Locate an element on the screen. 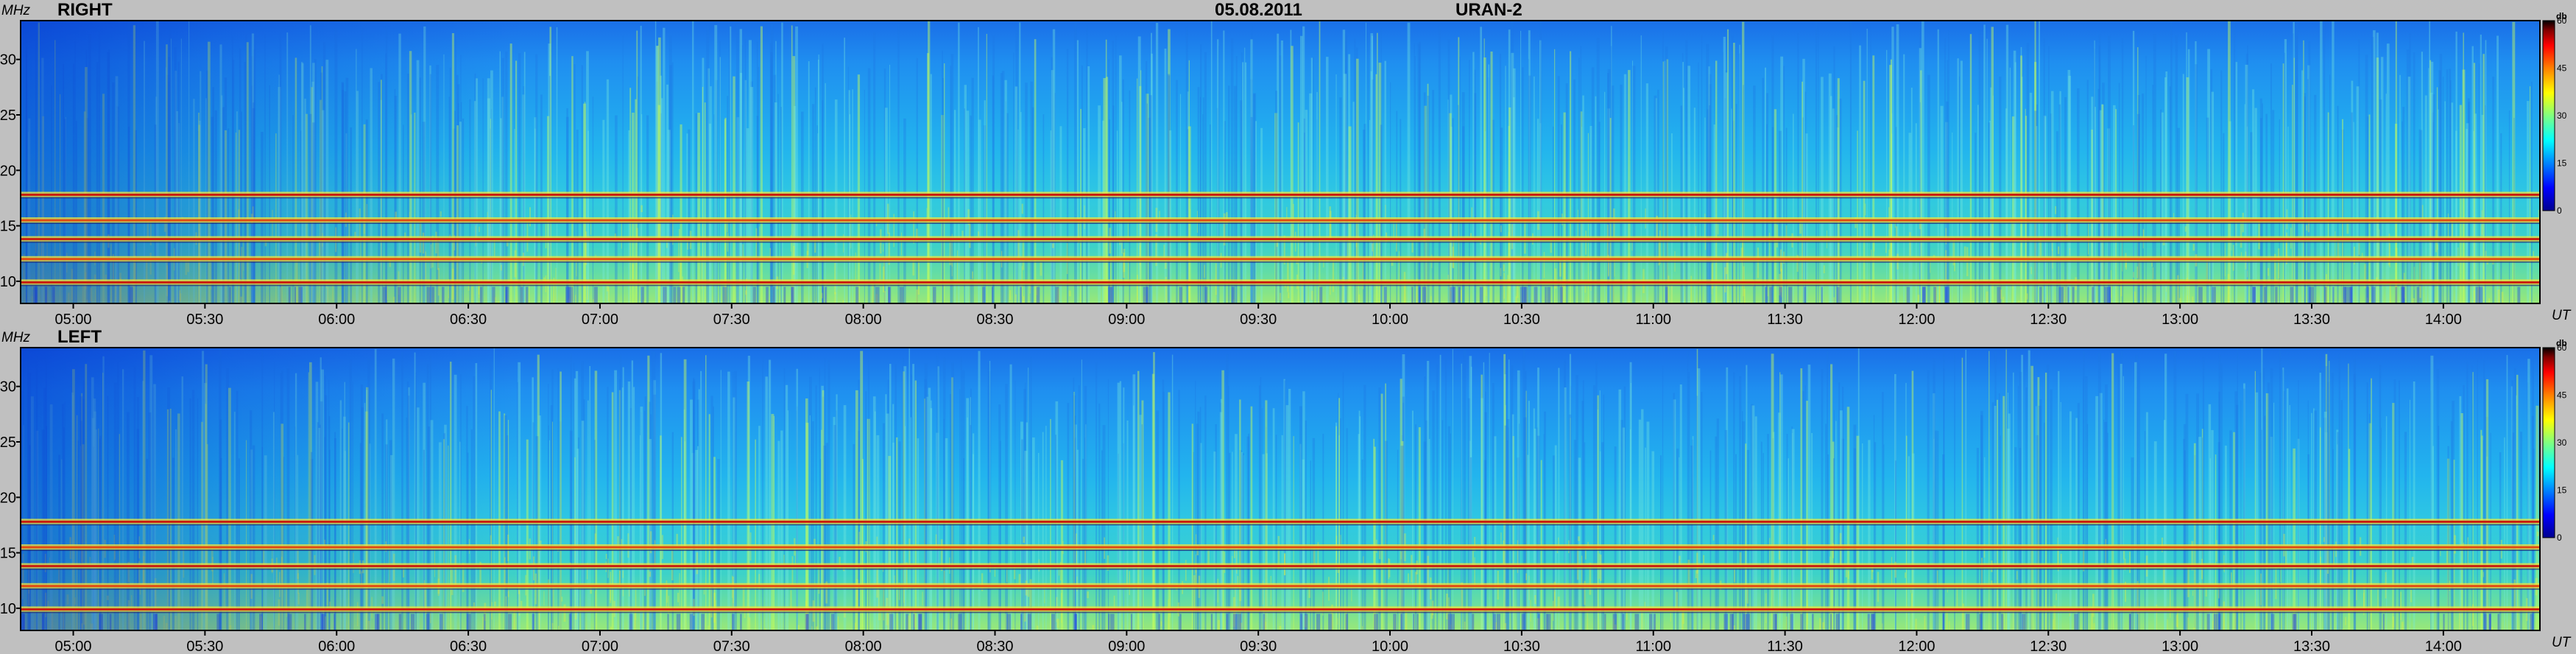 This screenshot has height=654, width=2576. panel-title: RIGHT is located at coordinates (85, 10).